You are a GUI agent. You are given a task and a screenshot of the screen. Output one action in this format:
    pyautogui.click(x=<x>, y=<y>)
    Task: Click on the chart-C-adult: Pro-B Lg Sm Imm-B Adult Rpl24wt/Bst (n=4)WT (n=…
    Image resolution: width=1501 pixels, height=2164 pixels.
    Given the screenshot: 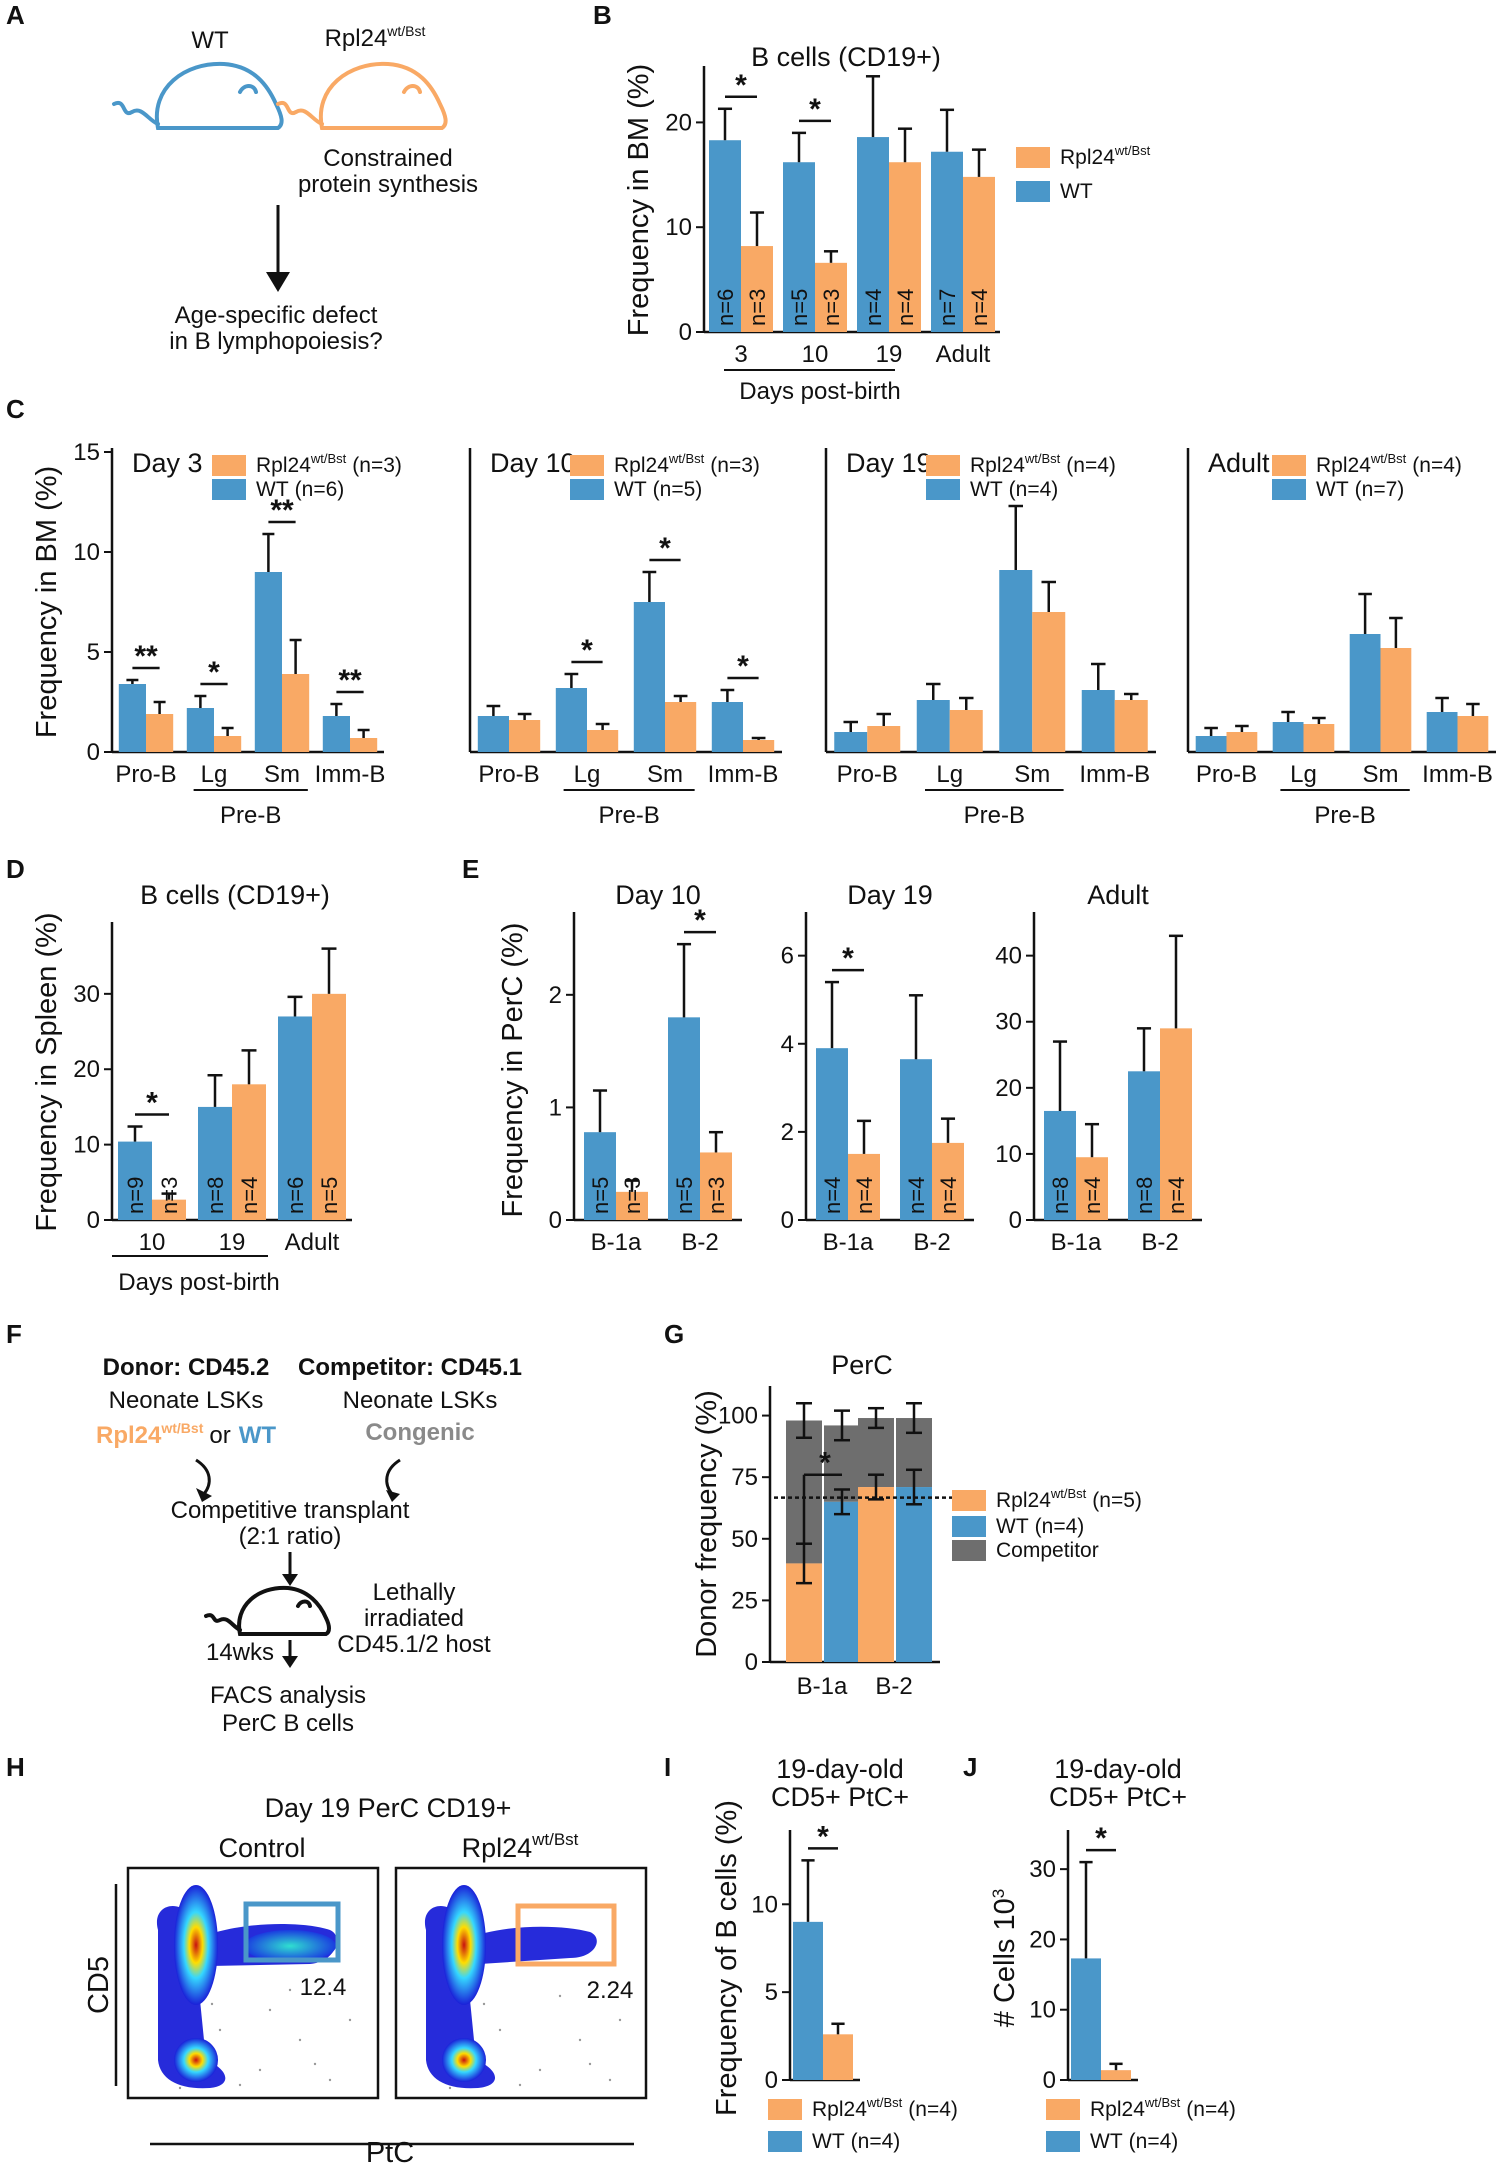 What is the action you would take?
    pyautogui.click(x=1341, y=638)
    